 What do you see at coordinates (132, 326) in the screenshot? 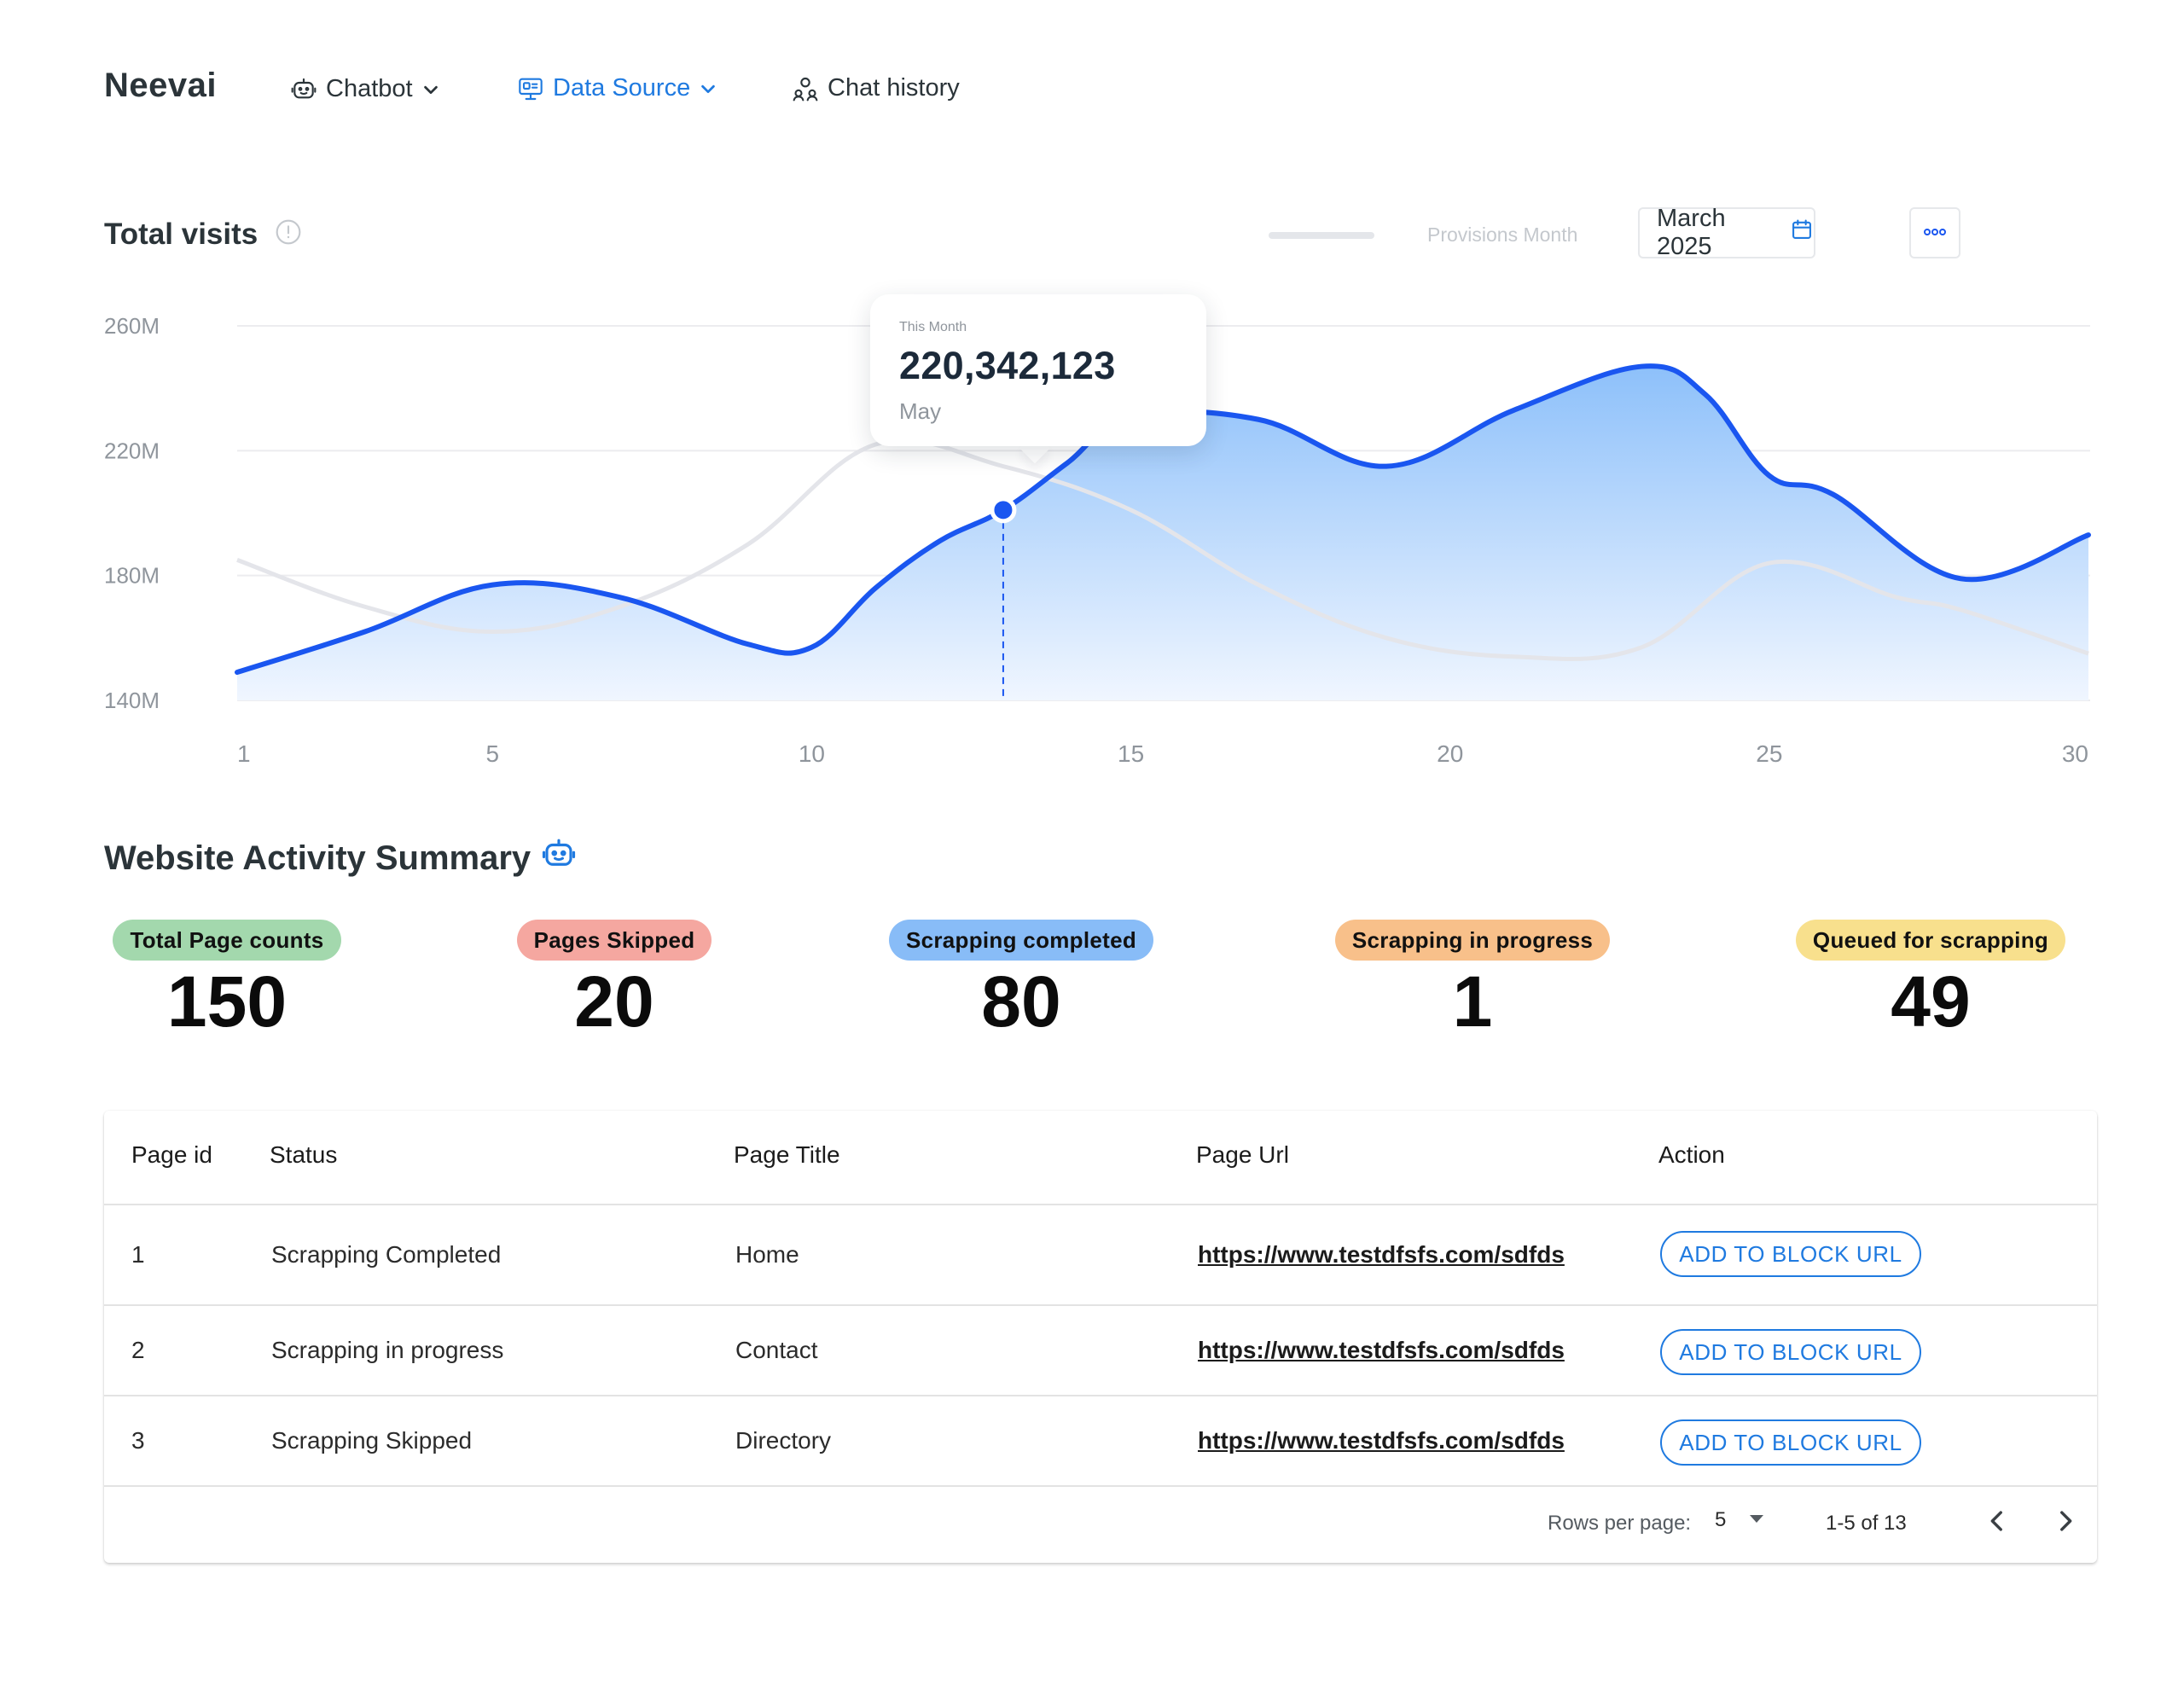
I see `y-tick-label: 260M` at bounding box center [132, 326].